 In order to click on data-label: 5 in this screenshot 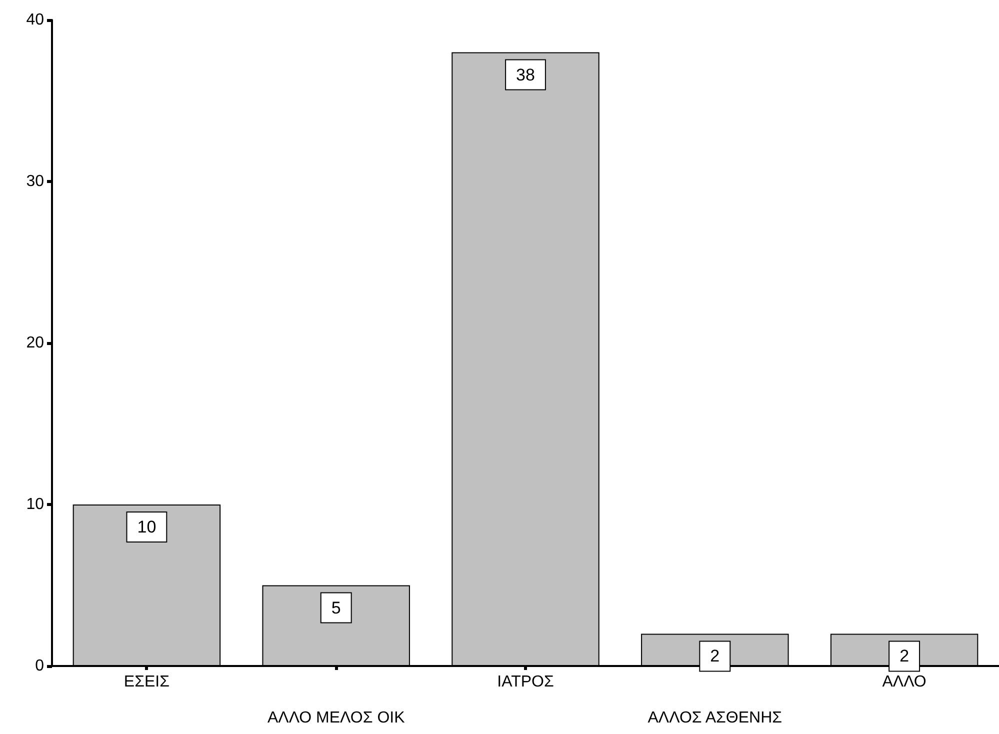, I will do `click(336, 608)`.